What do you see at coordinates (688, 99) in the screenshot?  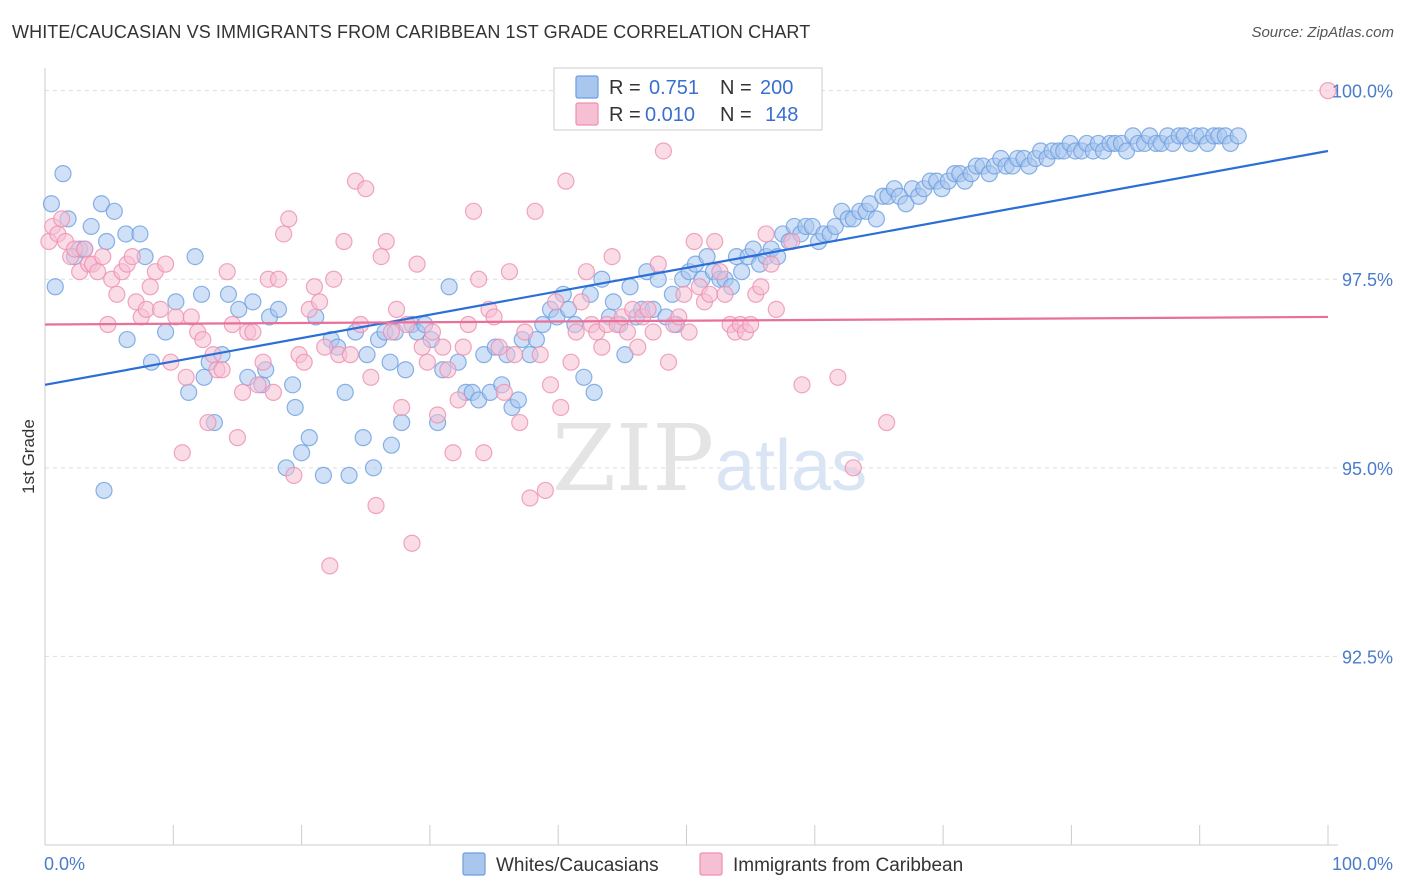 I see `stats-legend: R = 0.751 N = 200 R = 0.010 N = 148` at bounding box center [688, 99].